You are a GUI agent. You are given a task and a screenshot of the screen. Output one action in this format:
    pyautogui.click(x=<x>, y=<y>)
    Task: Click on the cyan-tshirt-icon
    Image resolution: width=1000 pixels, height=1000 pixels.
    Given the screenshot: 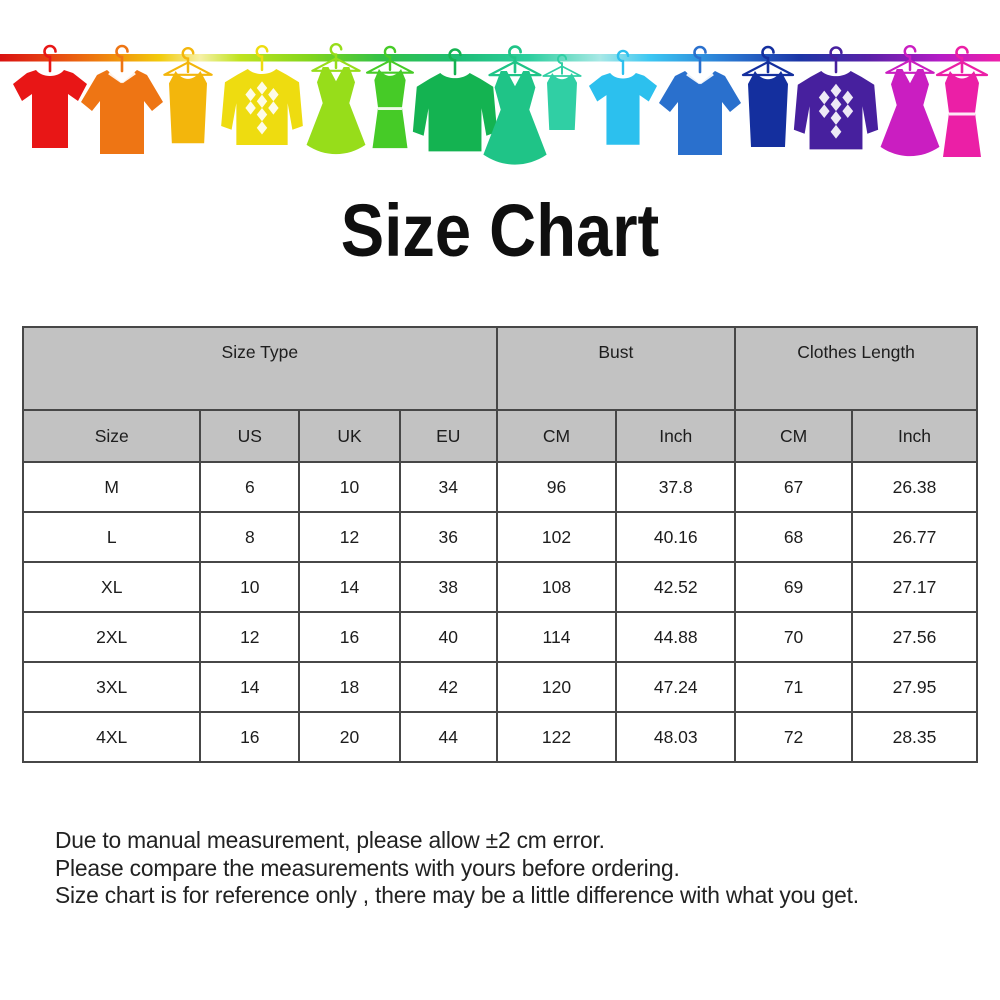 What is the action you would take?
    pyautogui.click(x=623, y=97)
    